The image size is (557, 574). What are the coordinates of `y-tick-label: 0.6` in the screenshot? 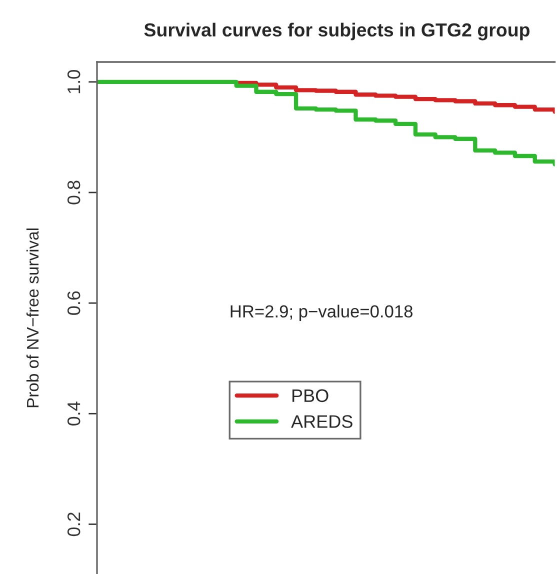 It's located at (73, 303).